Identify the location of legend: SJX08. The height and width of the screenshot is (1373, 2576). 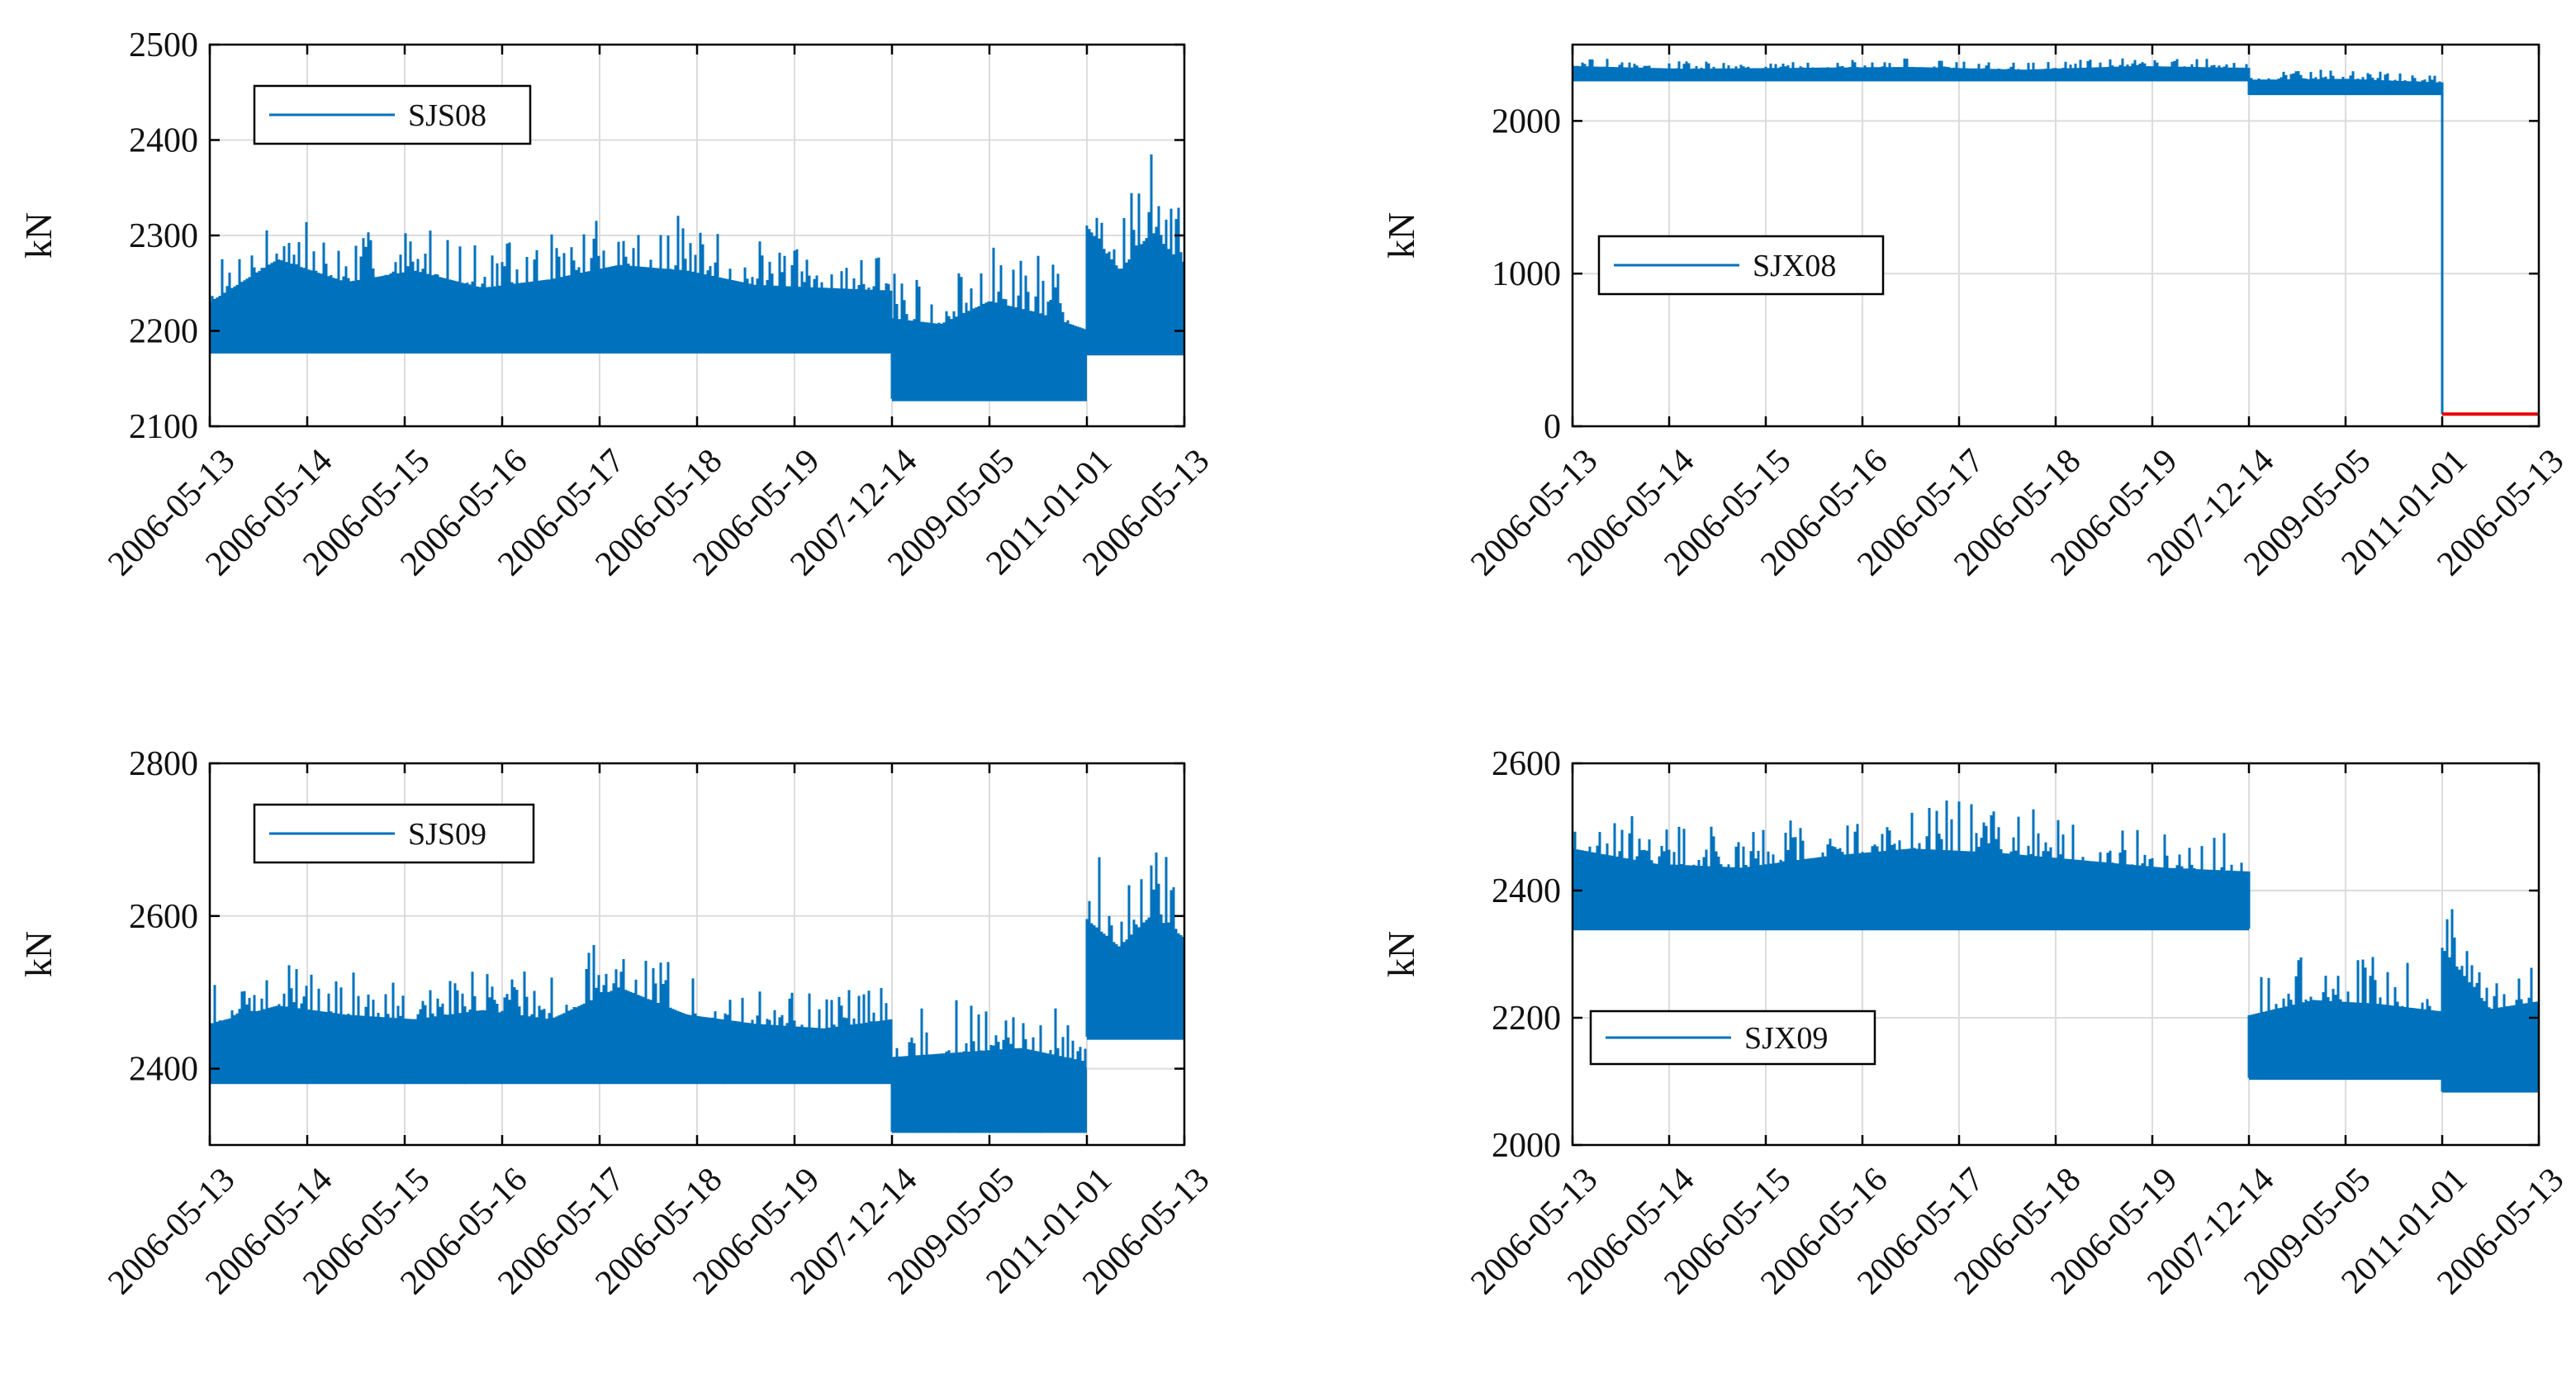
(1741, 265).